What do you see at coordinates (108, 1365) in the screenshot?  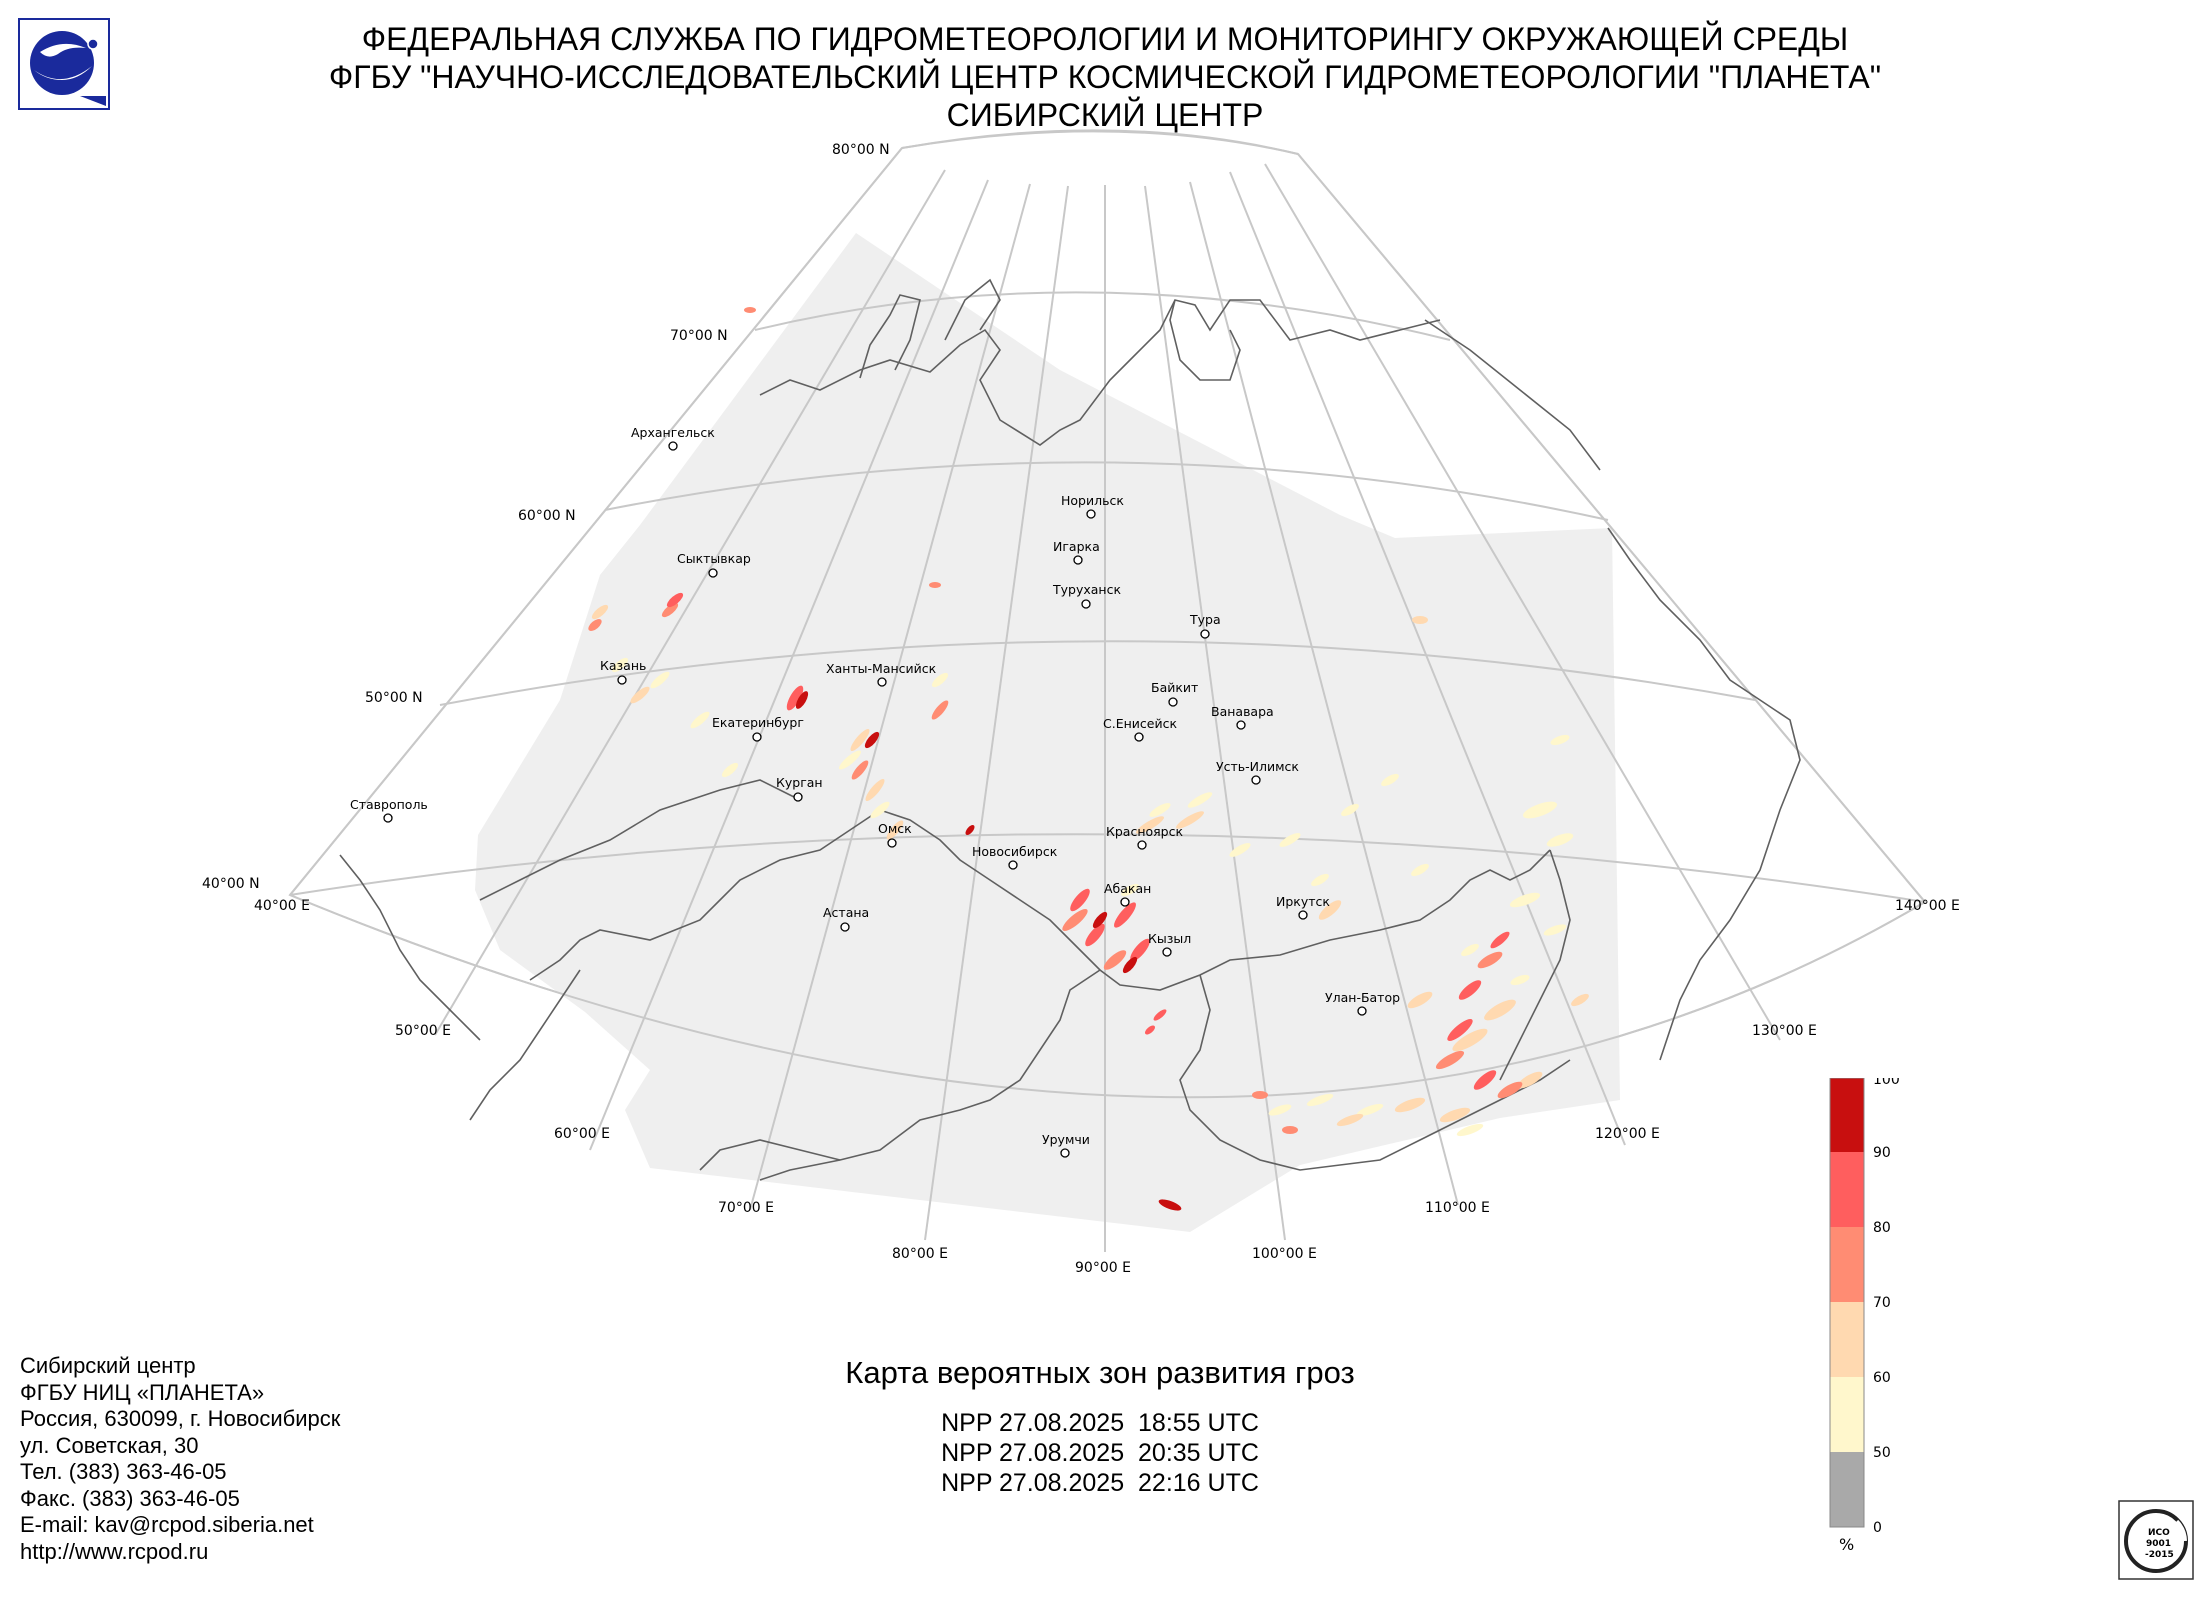 I see `contact-line-1: Сибирский центр` at bounding box center [108, 1365].